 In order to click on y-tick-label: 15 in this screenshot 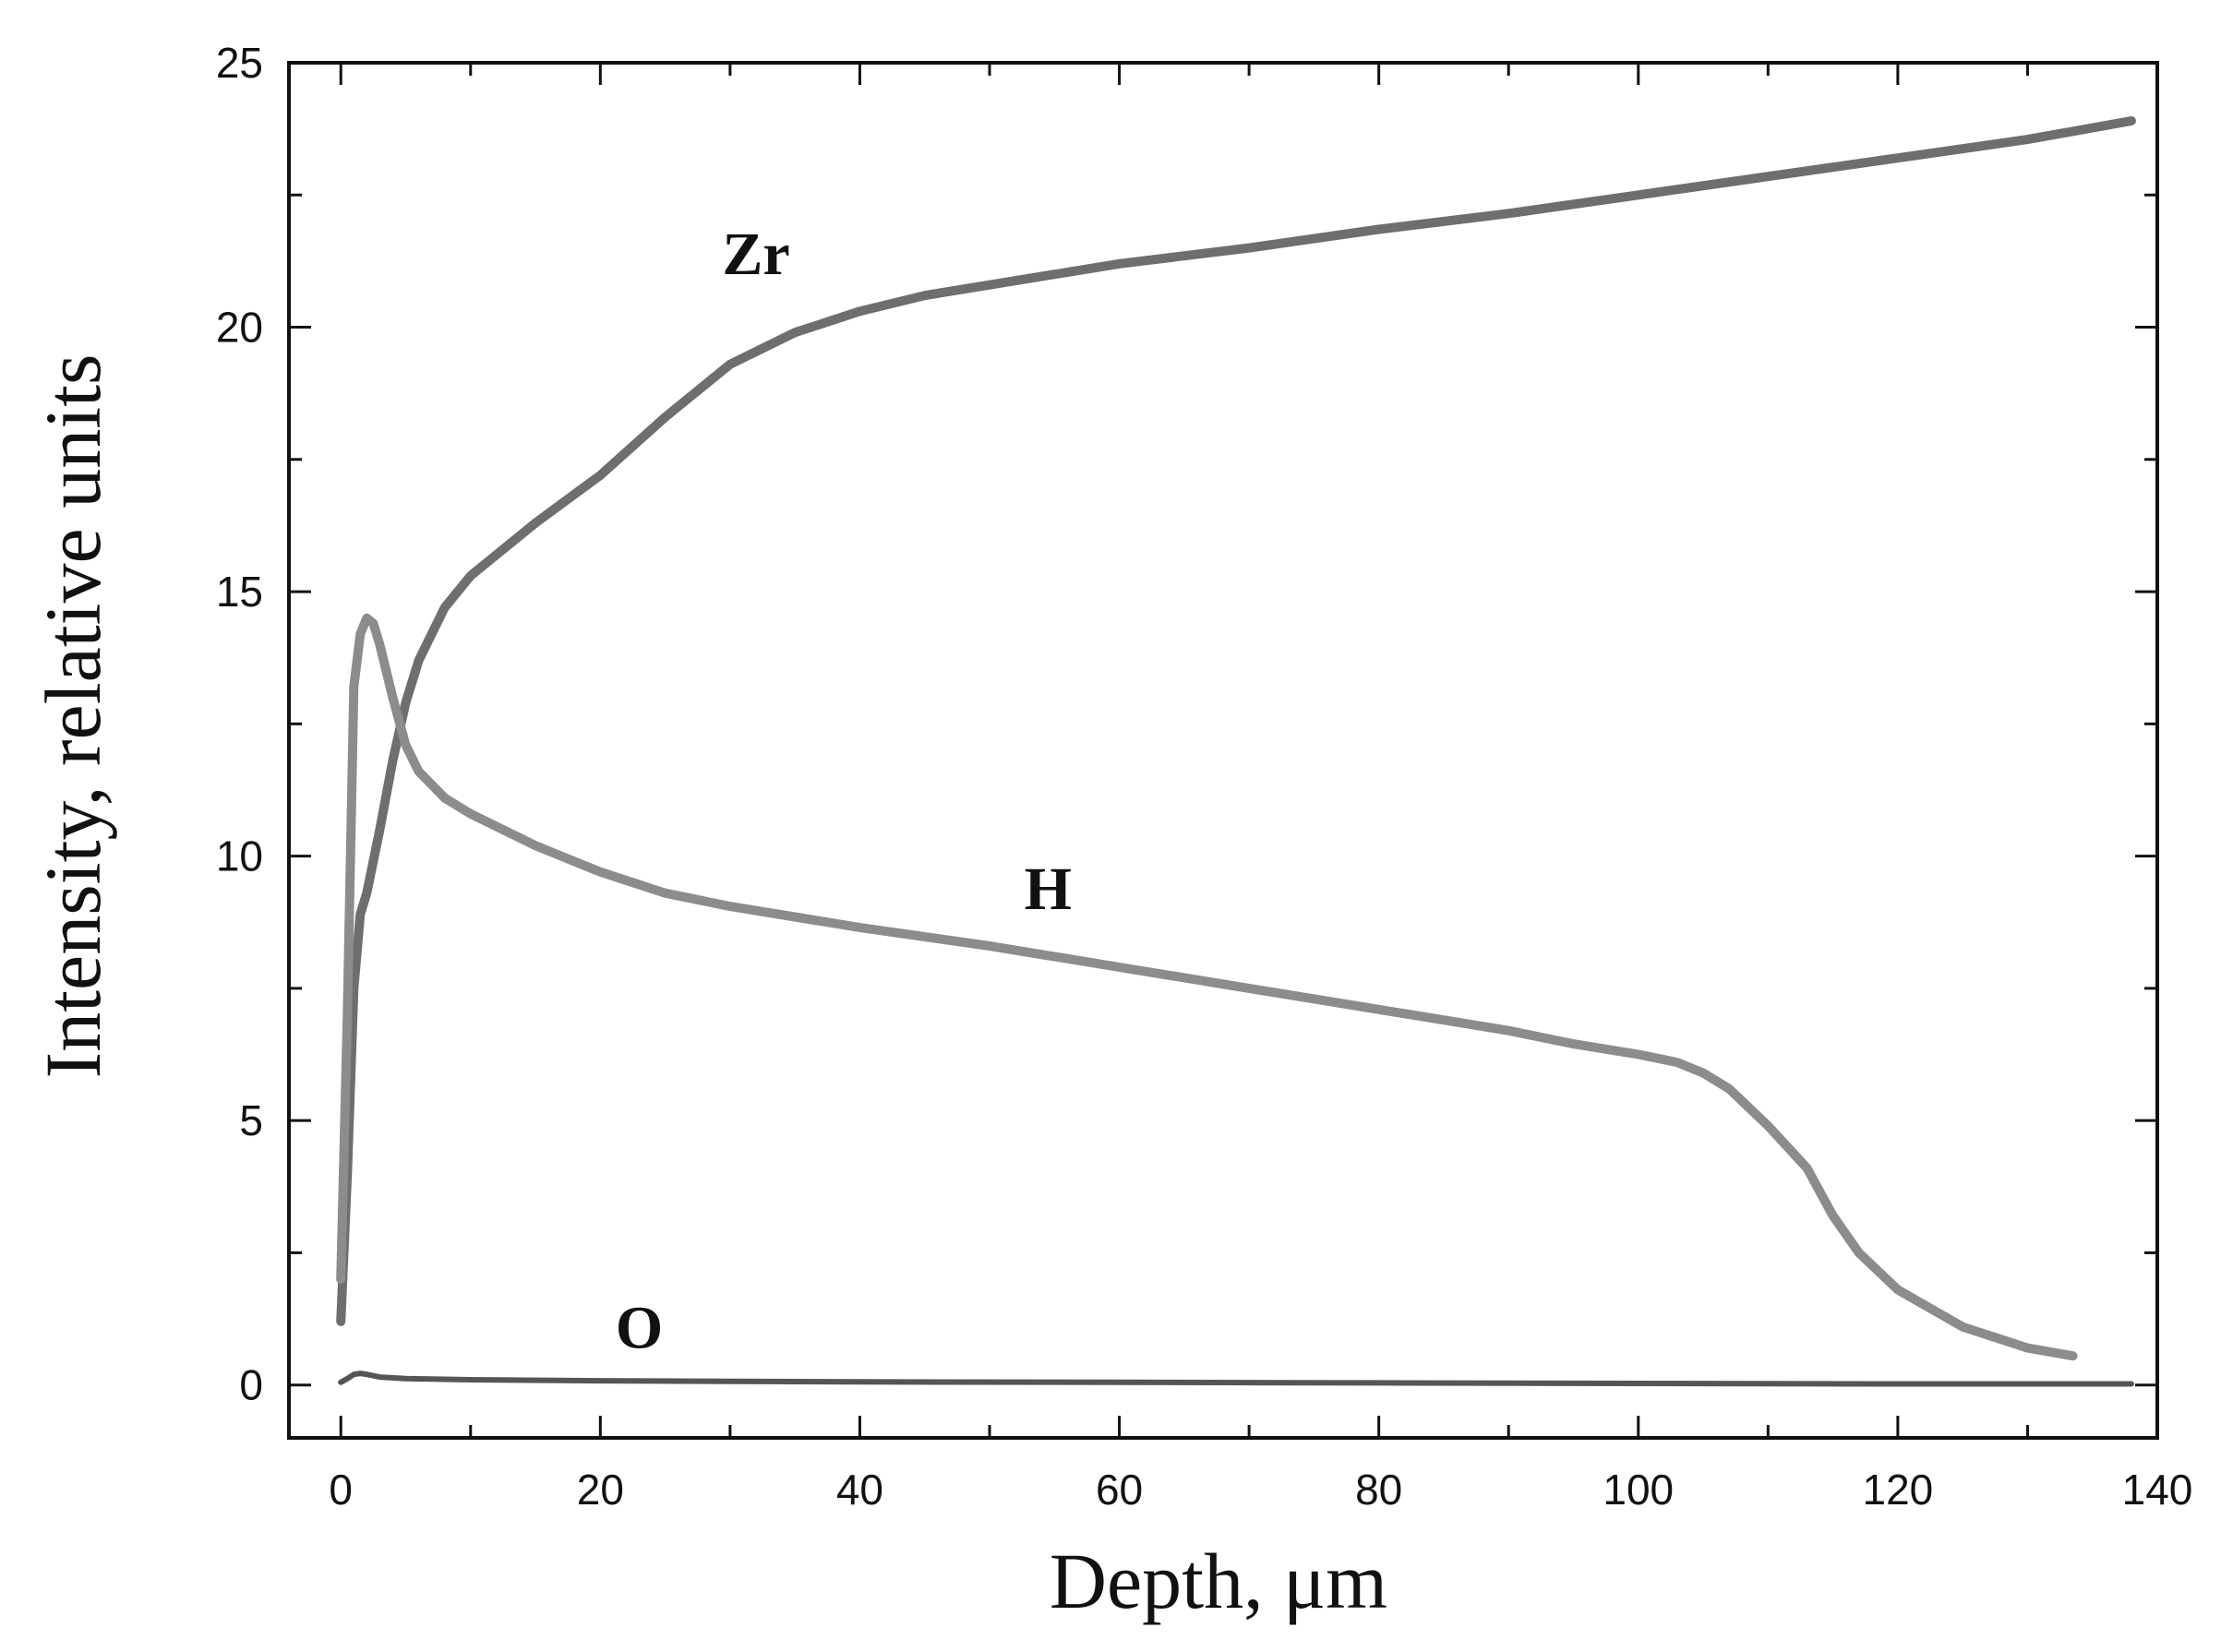, I will do `click(239, 592)`.